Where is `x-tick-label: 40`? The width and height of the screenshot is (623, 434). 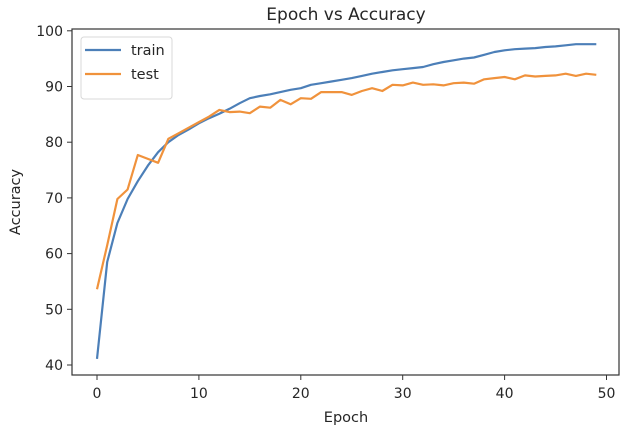 x-tick-label: 40 is located at coordinates (505, 394).